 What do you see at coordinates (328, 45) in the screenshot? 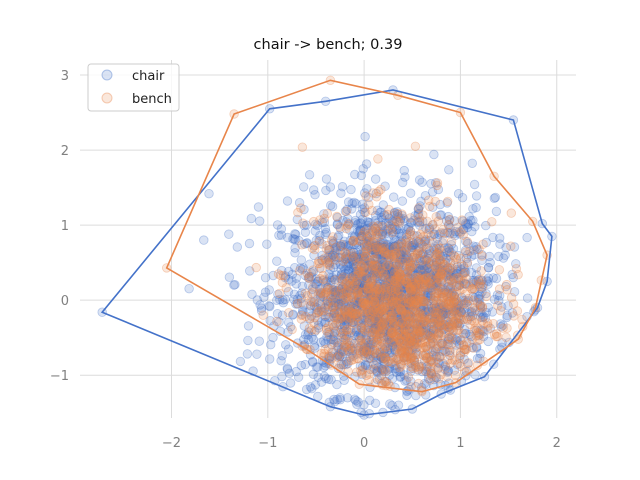
I see `chart-title: chair -> bench; 0.39` at bounding box center [328, 45].